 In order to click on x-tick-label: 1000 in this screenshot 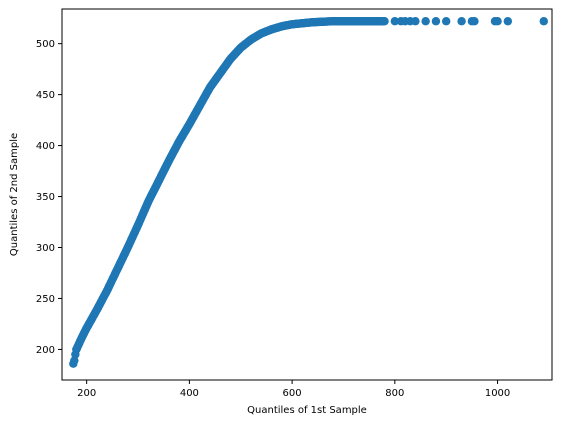, I will do `click(497, 393)`.